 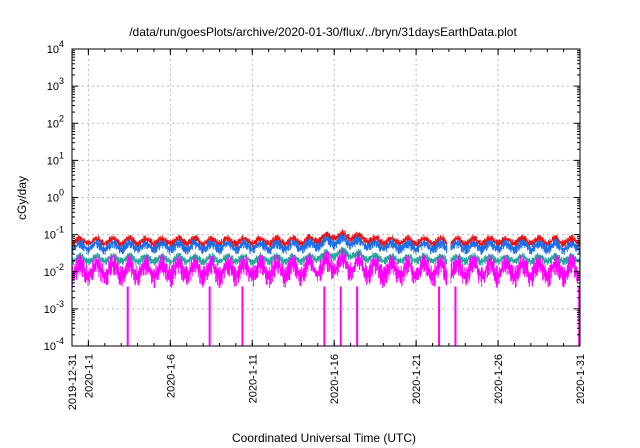 What do you see at coordinates (54, 233) in the screenshot?
I see `y-tick-label: 10⁻¹` at bounding box center [54, 233].